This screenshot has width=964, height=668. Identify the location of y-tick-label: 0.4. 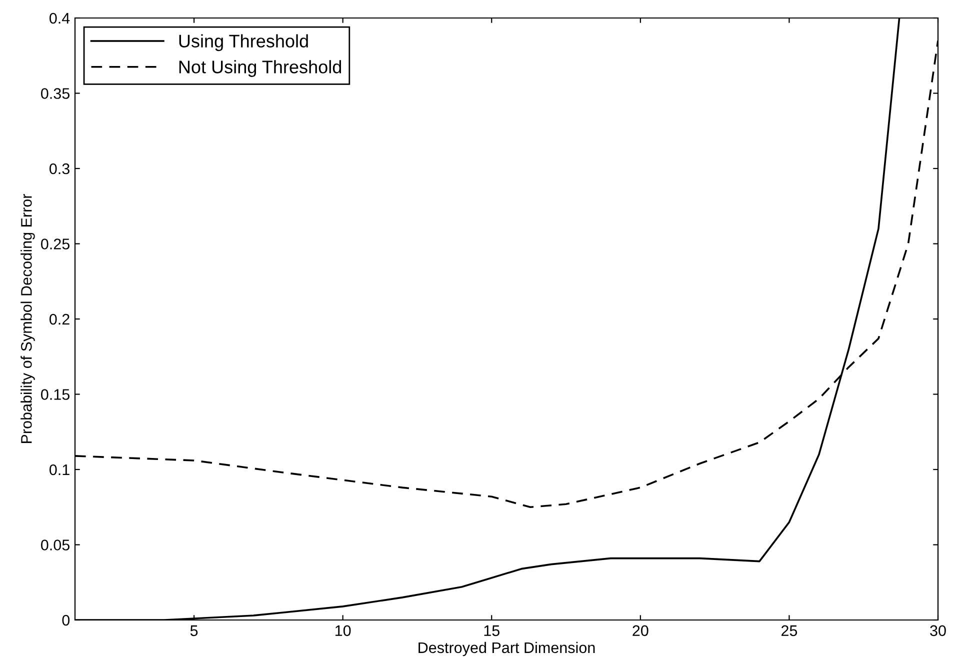
(60, 18).